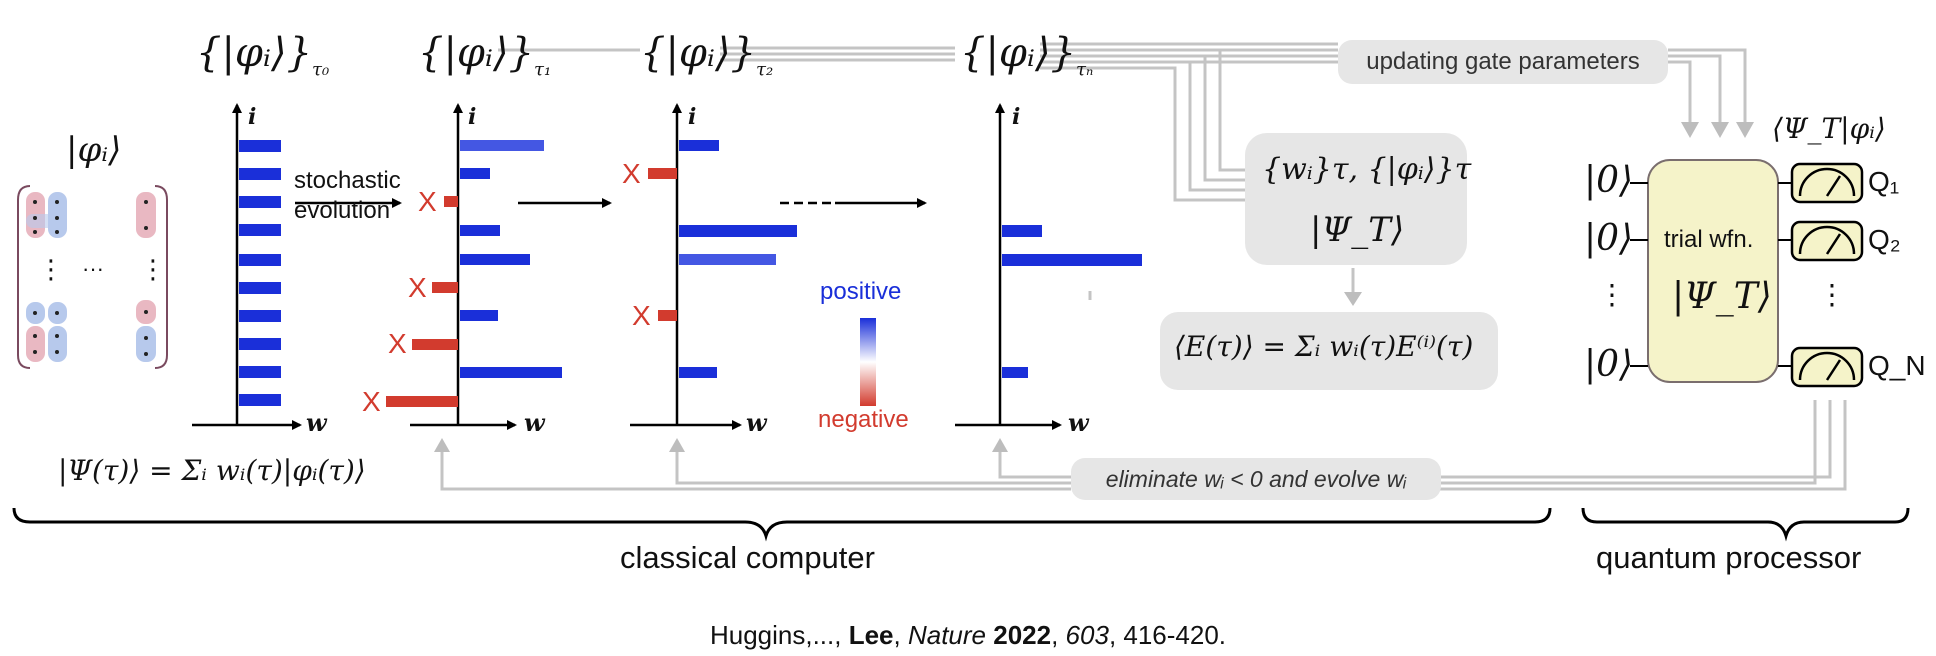  Describe the element at coordinates (1717, 130) in the screenshot. I see `gray-down-arrows` at that location.